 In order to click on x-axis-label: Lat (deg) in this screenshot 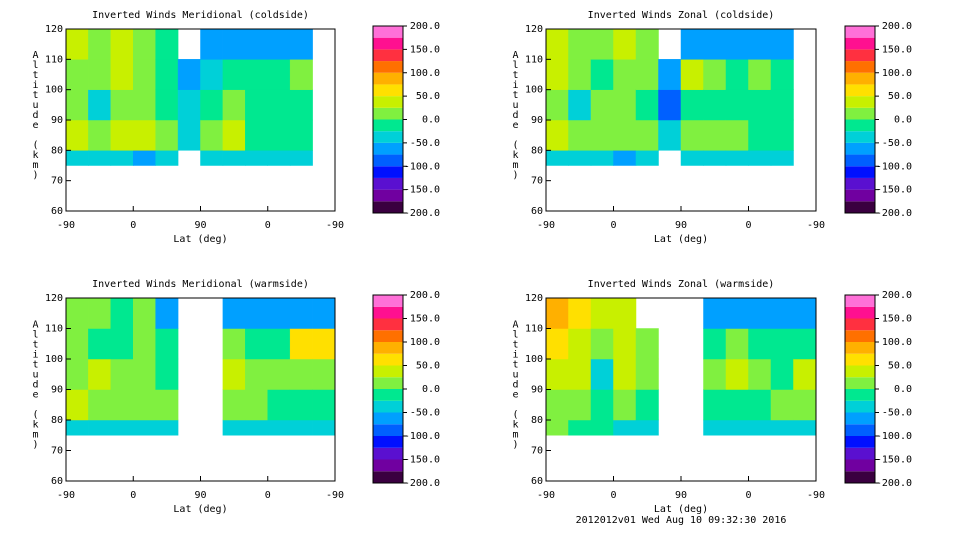, I will do `click(200, 509)`.